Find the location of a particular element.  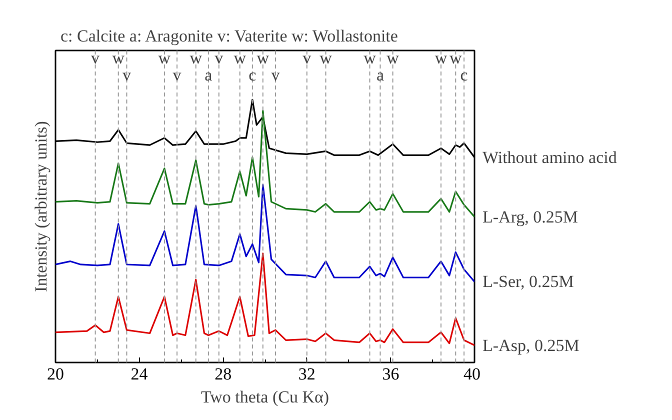

series-label: L-Asp, 0.25M is located at coordinates (531, 345).